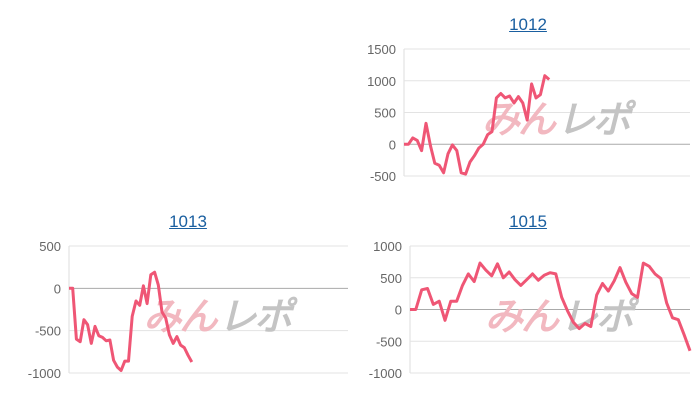 Image resolution: width=700 pixels, height=400 pixels. What do you see at coordinates (188, 221) in the screenshot?
I see `chart-title-link: 1013` at bounding box center [188, 221].